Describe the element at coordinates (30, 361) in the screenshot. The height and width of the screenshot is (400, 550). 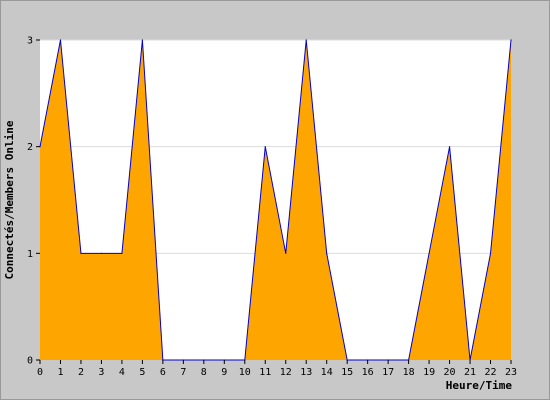
I see `y-tick-label: 0` at that location.